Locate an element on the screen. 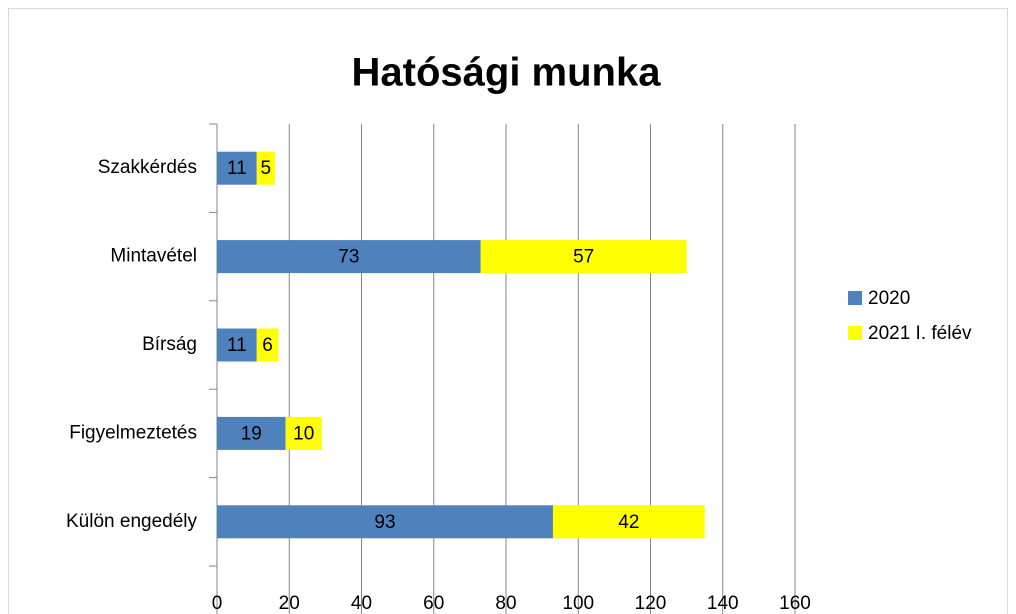  data-label: 5 is located at coordinates (265, 168).